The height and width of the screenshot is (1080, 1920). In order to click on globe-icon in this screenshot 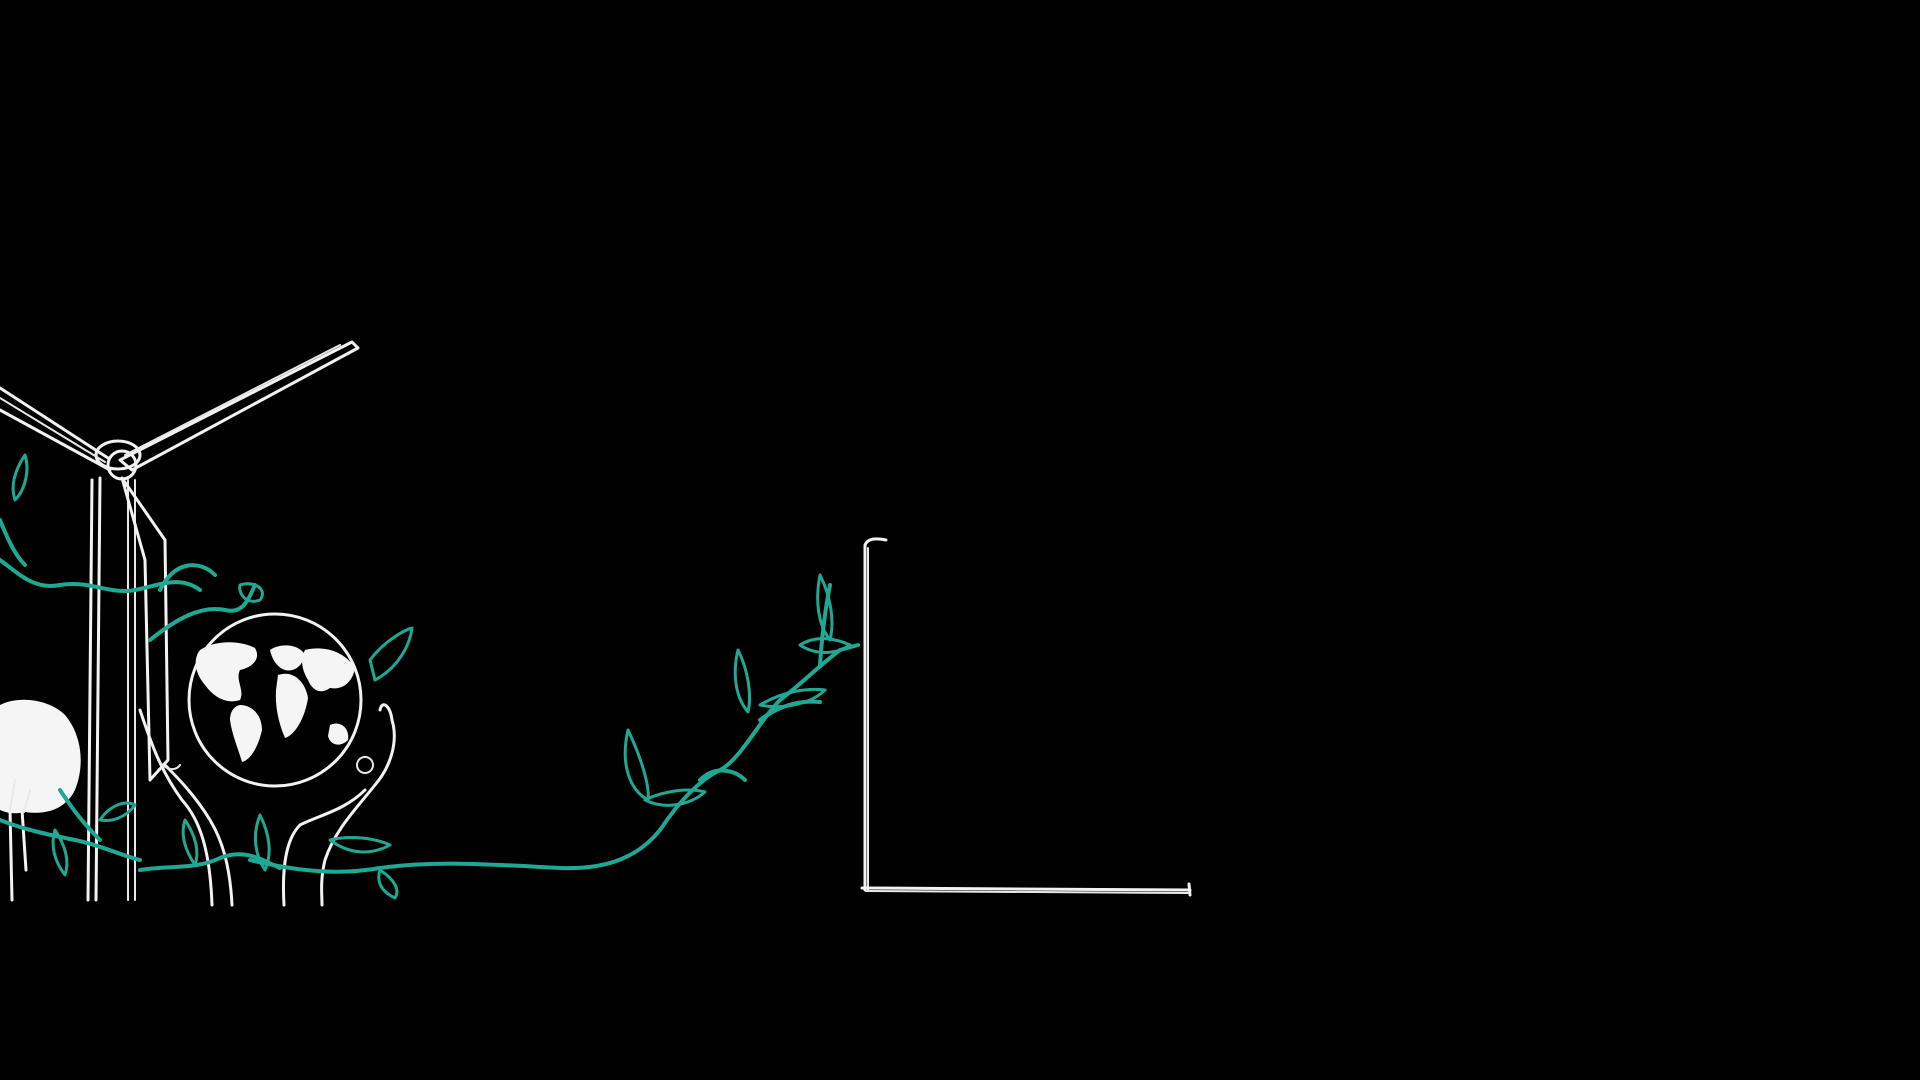, I will do `click(275, 700)`.